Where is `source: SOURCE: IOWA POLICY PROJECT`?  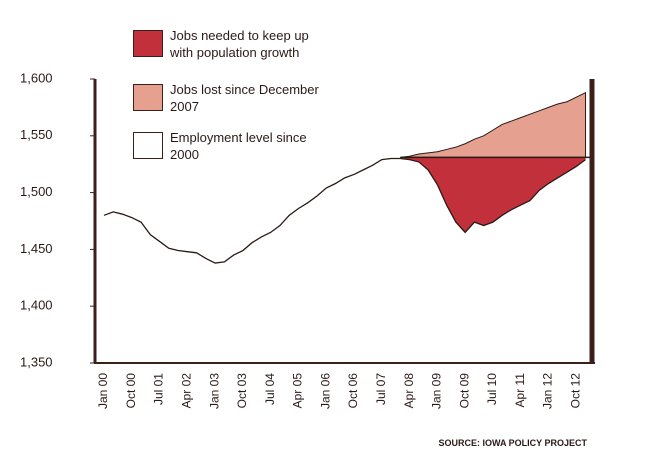 source: SOURCE: IOWA POLICY PROJECT is located at coordinates (512, 443).